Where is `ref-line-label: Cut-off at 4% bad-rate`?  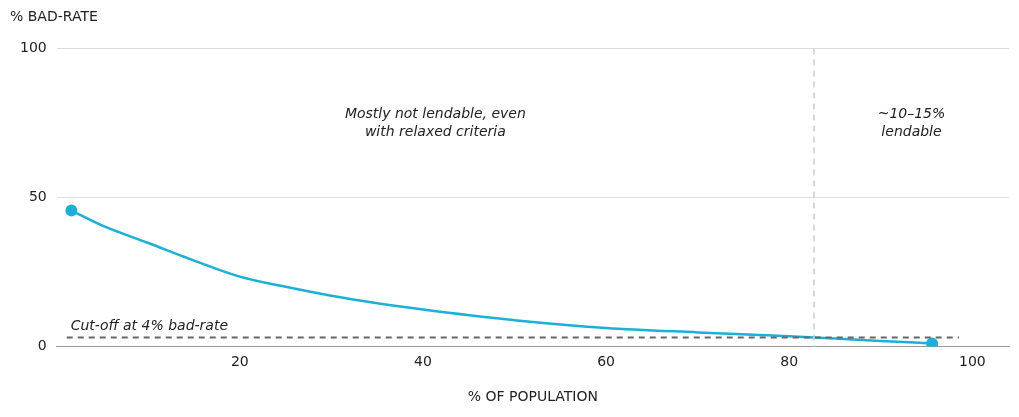
ref-line-label: Cut-off at 4% bad-rate is located at coordinates (149, 325).